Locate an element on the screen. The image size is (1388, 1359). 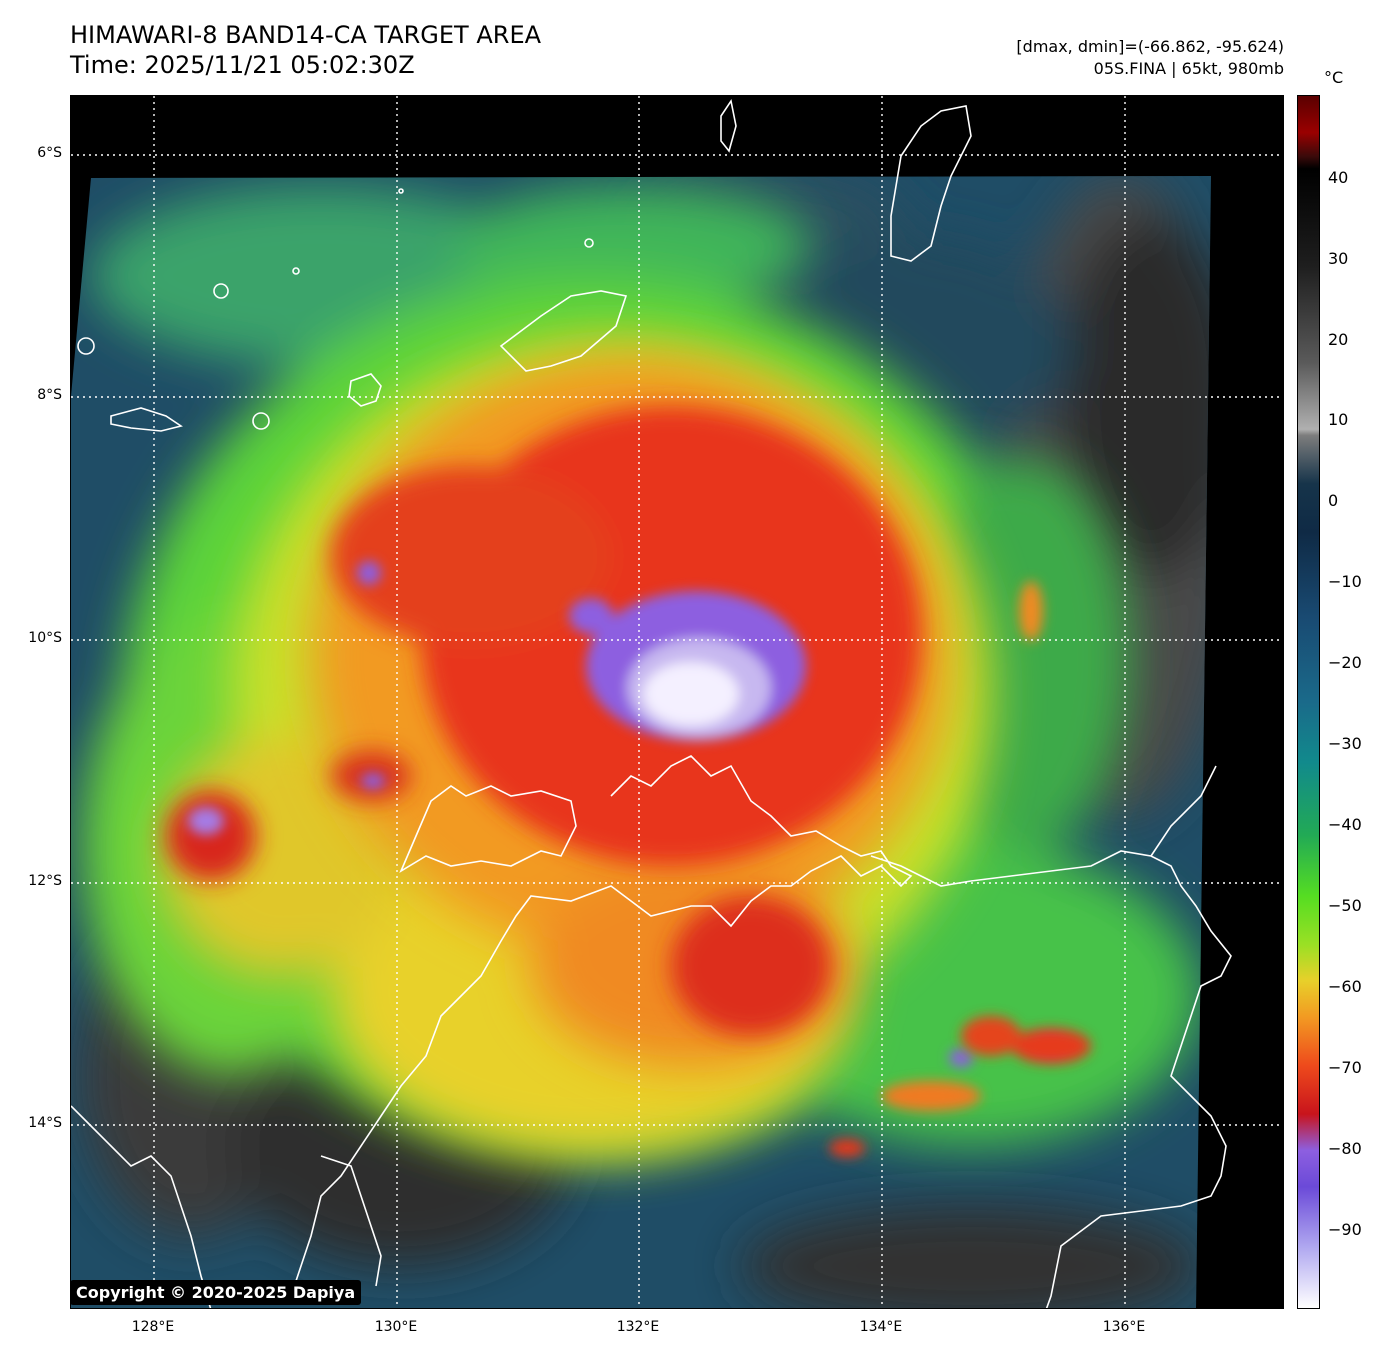
title-line-1: HIMAWARI-8 BAND14-CA TARGET AREA is located at coordinates (306, 35).